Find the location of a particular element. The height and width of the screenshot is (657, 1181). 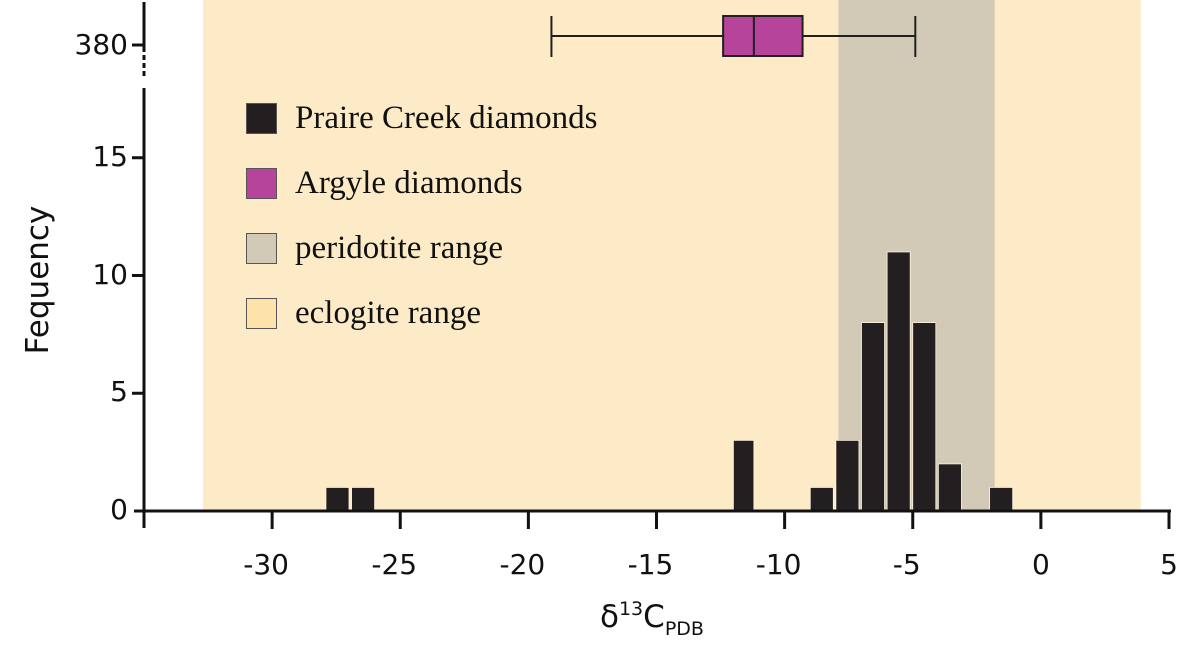

legend-swatch-eclogite is located at coordinates (261, 313).